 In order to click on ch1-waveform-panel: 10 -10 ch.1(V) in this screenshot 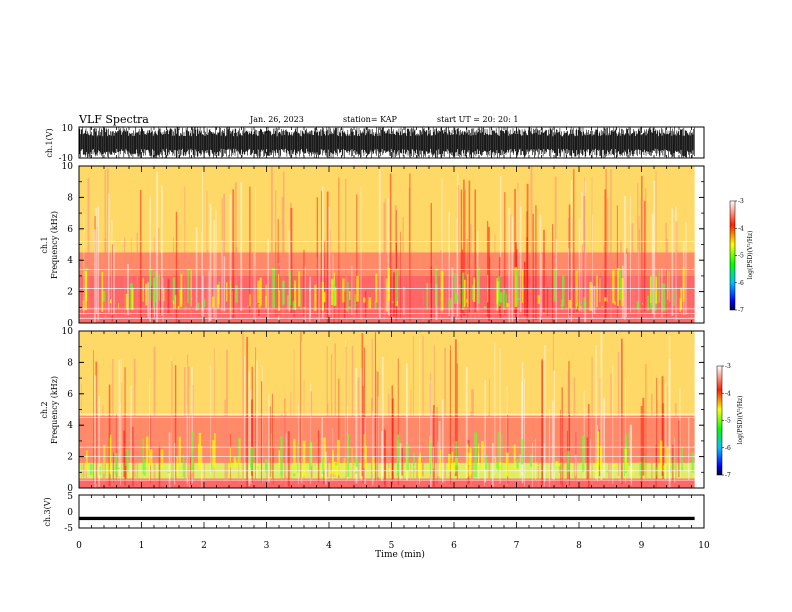, I will do `click(375, 144)`.